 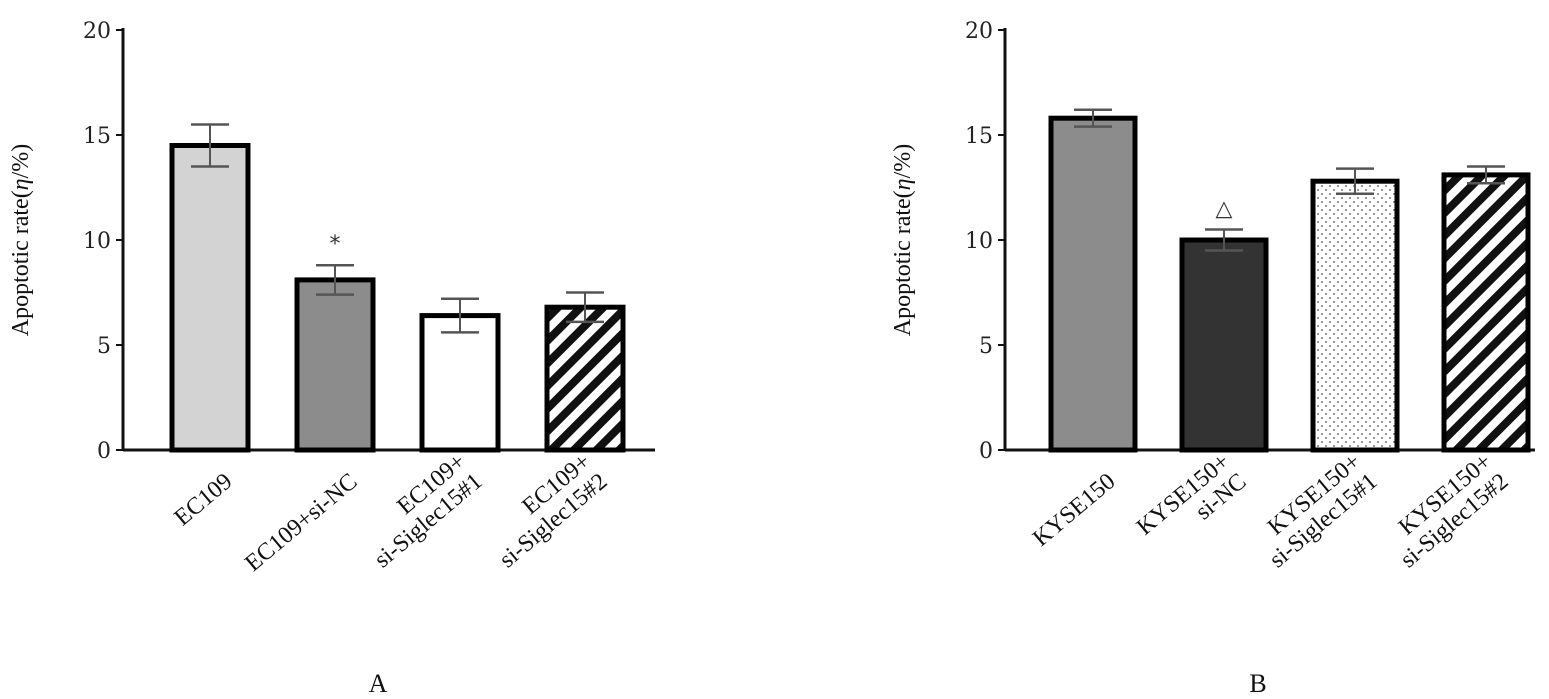 What do you see at coordinates (1315, 511) in the screenshot?
I see `category-label: KYSE150+si-Siglec15#1` at bounding box center [1315, 511].